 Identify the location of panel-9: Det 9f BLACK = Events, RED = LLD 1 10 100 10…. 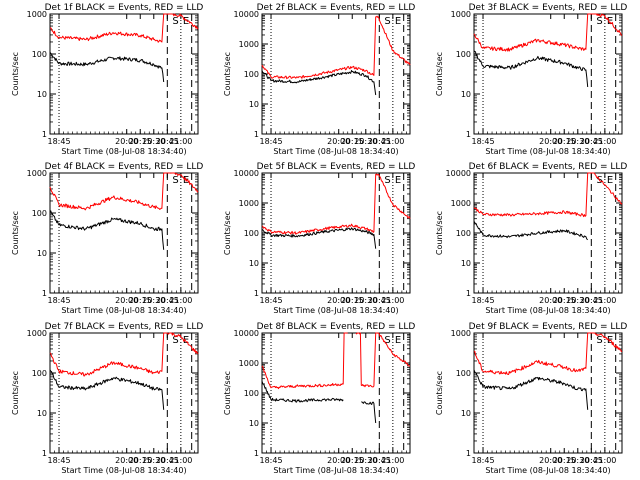
(531, 398).